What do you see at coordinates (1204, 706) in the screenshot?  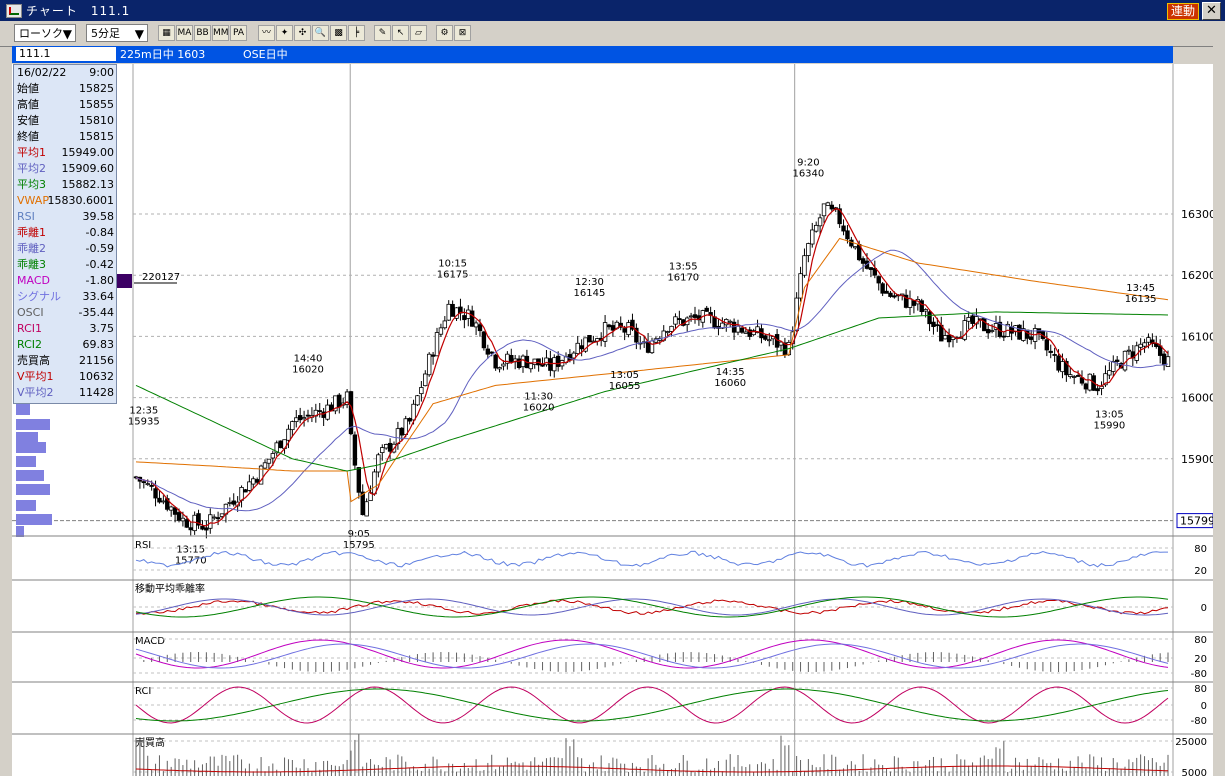 I see `panel-tick-label: 0` at bounding box center [1204, 706].